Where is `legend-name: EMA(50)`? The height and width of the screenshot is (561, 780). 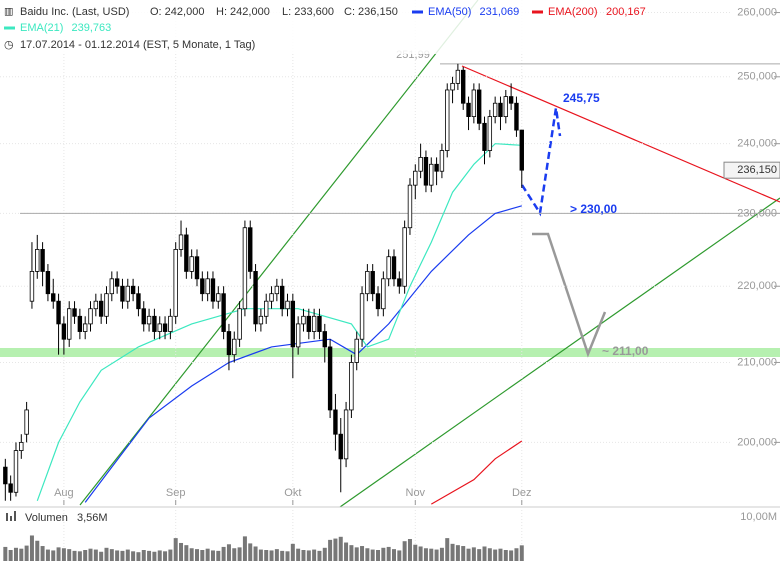
legend-name: EMA(50) is located at coordinates (449, 12).